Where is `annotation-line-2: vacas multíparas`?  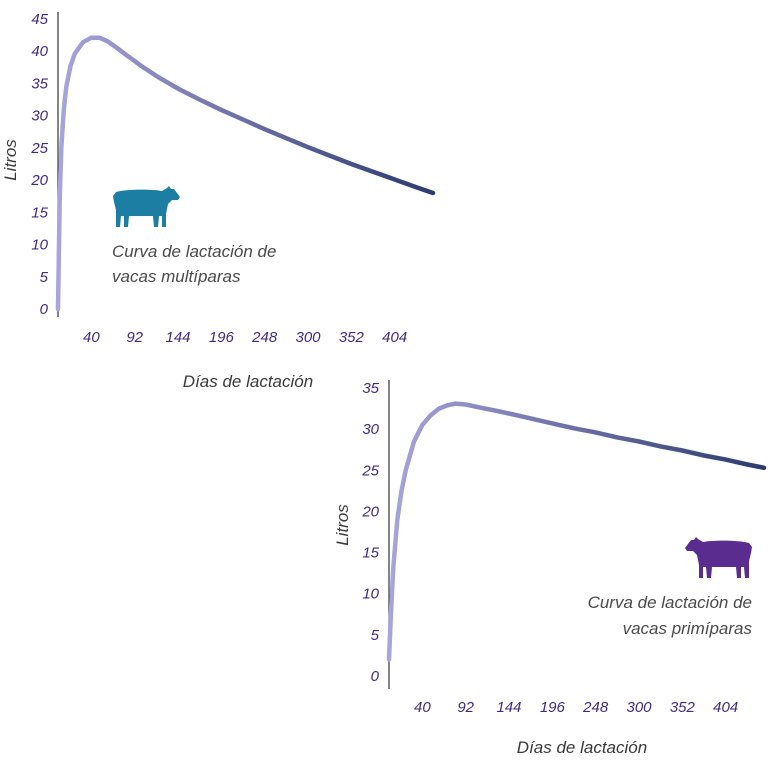 annotation-line-2: vacas multíparas is located at coordinates (176, 276).